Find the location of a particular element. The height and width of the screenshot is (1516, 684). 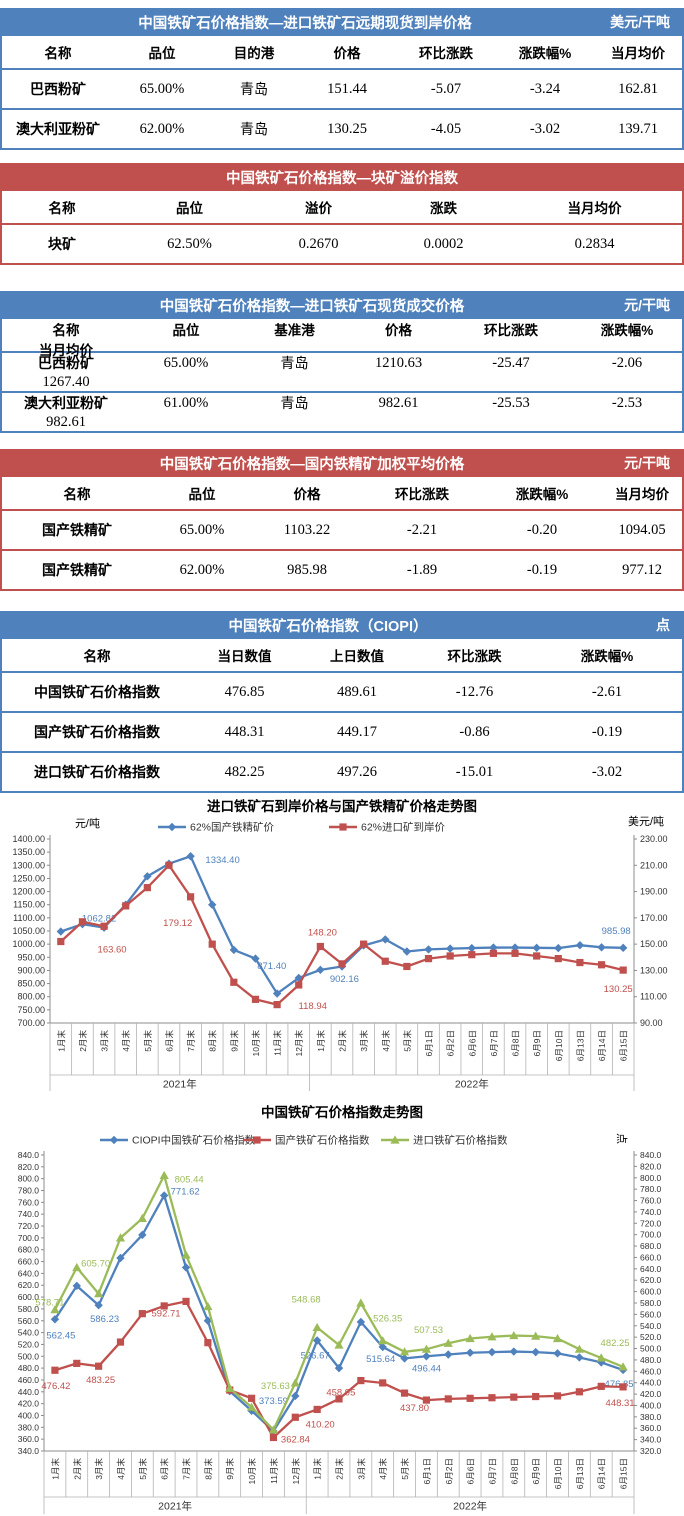

table-cell: -3.24 is located at coordinates (545, 88).